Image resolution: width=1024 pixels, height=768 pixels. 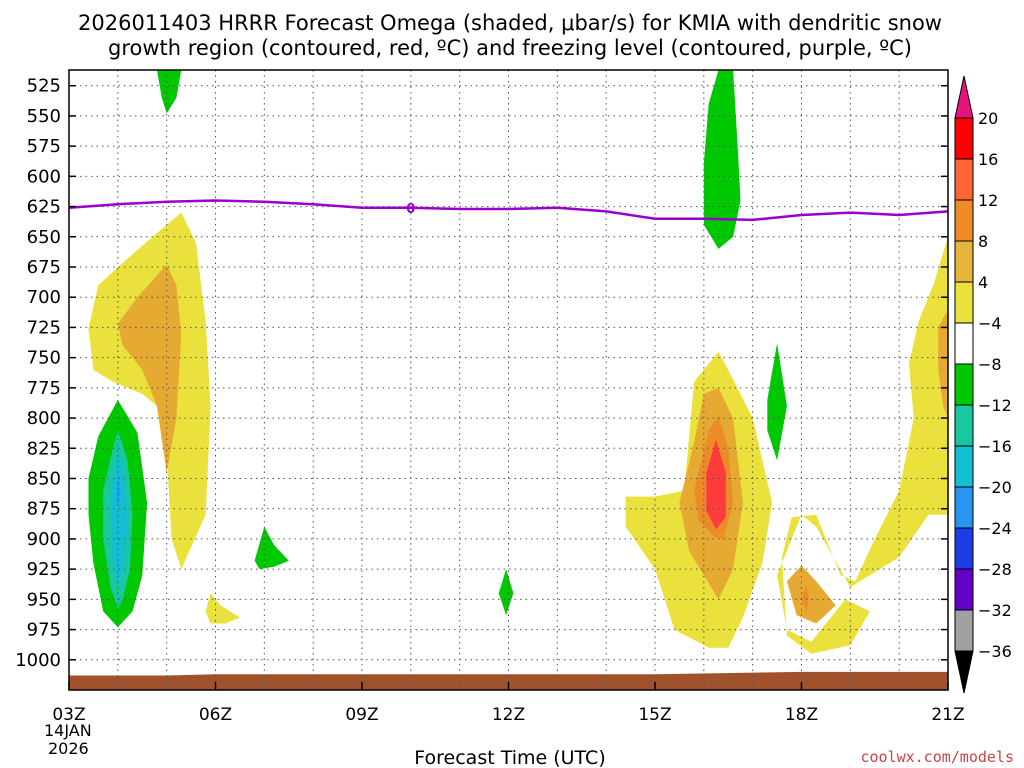 What do you see at coordinates (68, 715) in the screenshot?
I see `x-tick-label: 03Z` at bounding box center [68, 715].